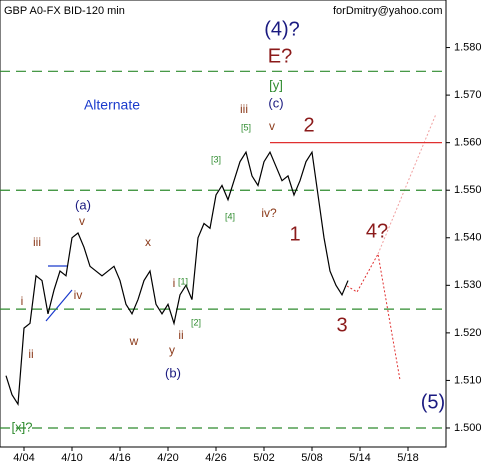  I want to click on wave-label: 2, so click(308, 125).